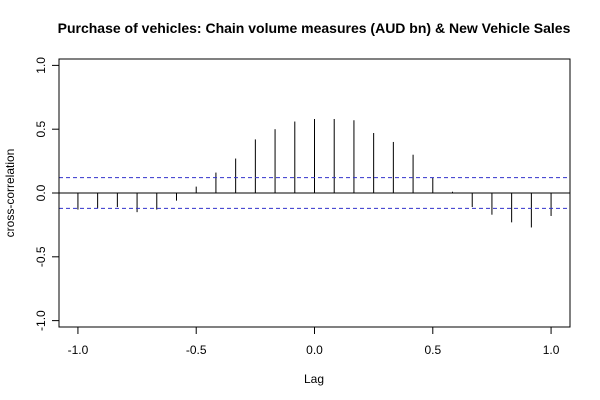 The height and width of the screenshot is (400, 600). Describe the element at coordinates (314, 341) in the screenshot. I see `x-axis: -1.0 -0.5 0.0 0.5 1.0` at that location.